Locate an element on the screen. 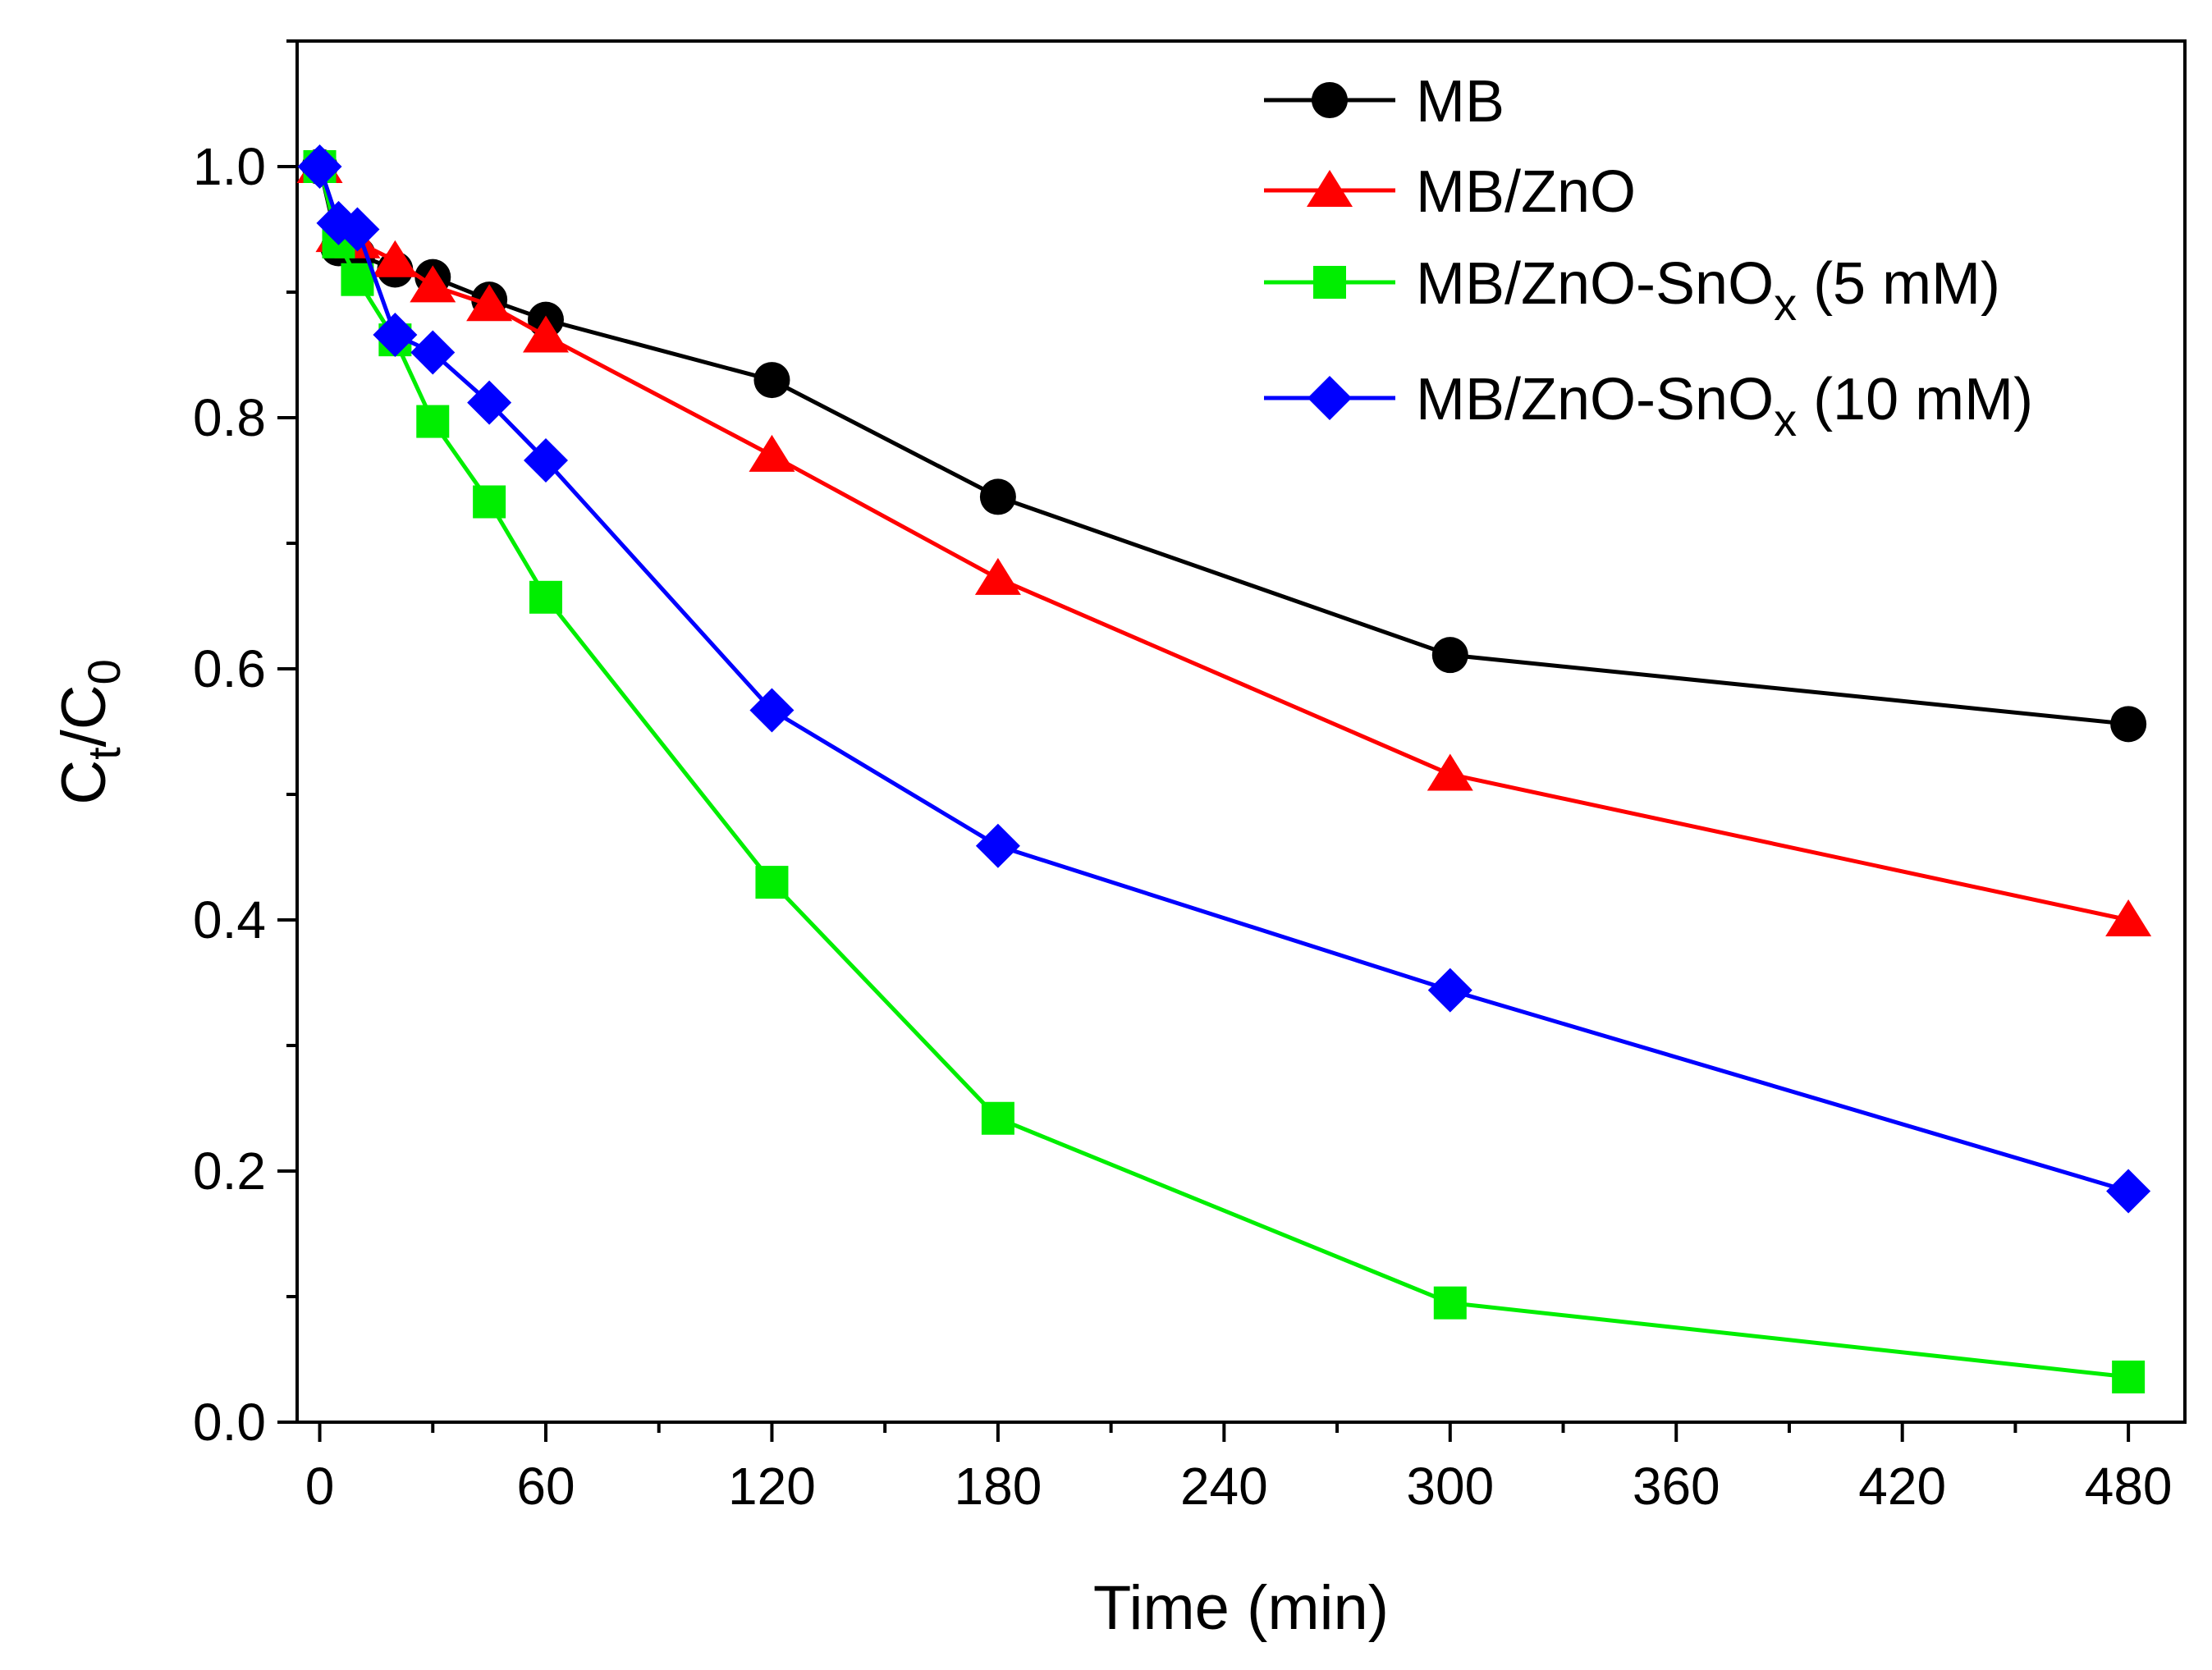  legend-entry: MB/ZnO-SnOx (5 mM) is located at coordinates (1632, 290).